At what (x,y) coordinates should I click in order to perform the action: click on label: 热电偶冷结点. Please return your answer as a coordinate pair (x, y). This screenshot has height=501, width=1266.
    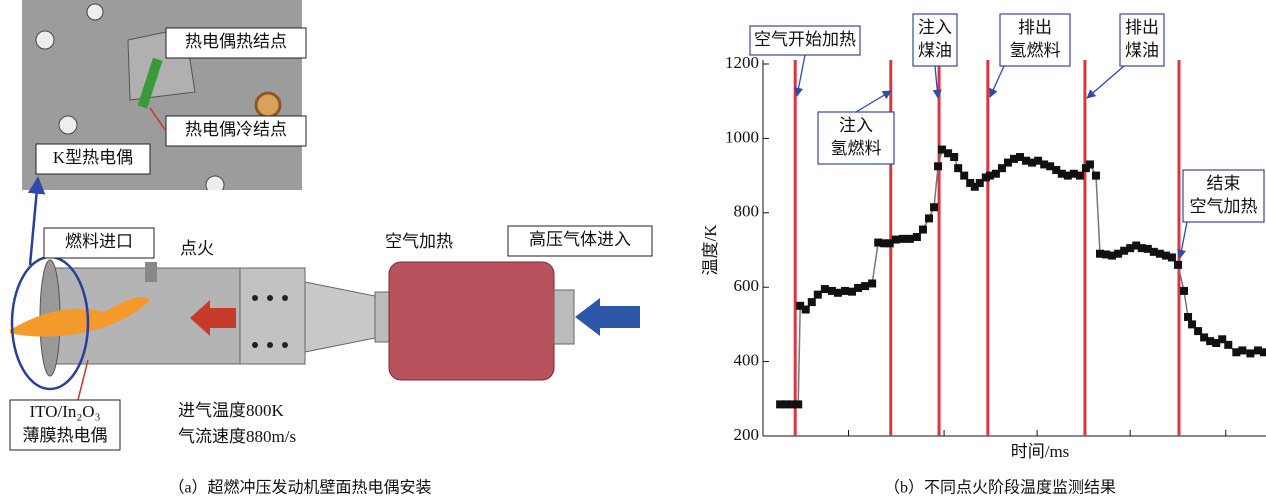
    Looking at the image, I should click on (236, 129).